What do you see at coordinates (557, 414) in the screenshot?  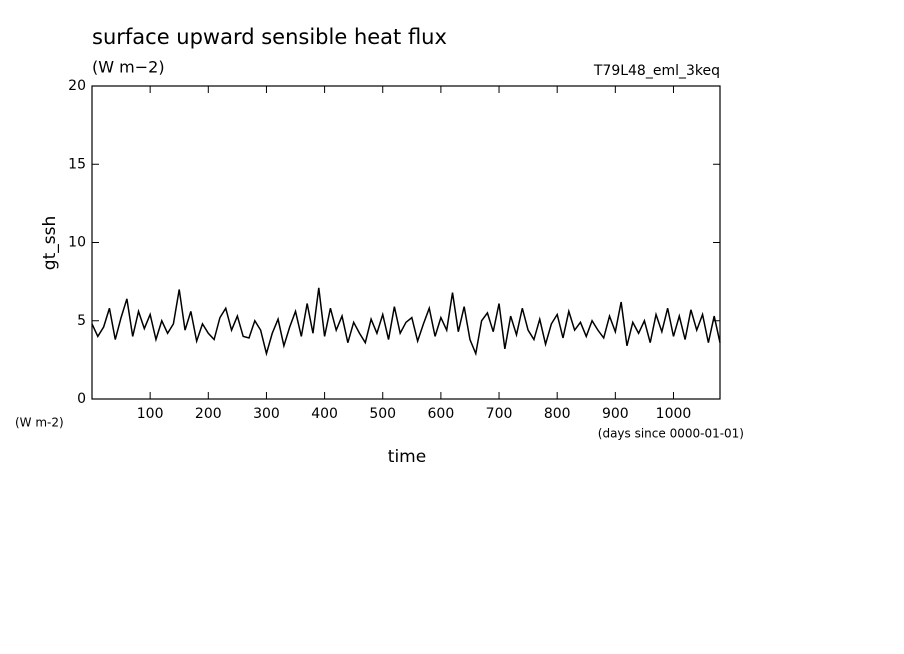 I see `x-tick-label: 800` at bounding box center [557, 414].